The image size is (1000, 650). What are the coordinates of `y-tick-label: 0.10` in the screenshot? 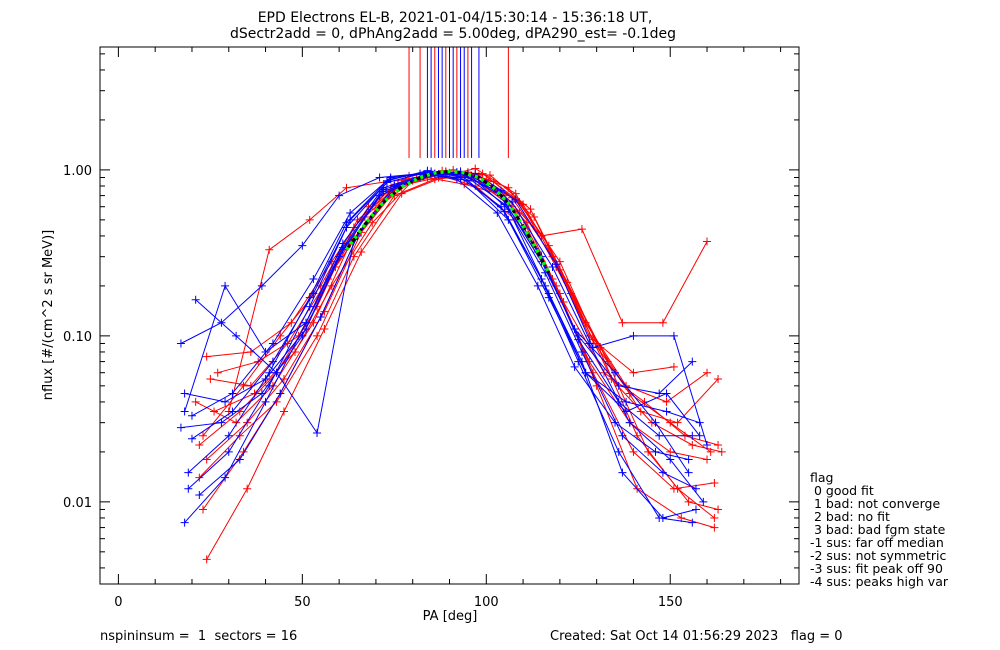 It's located at (77, 337).